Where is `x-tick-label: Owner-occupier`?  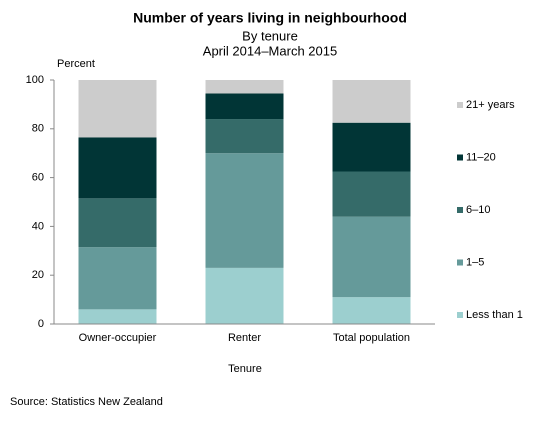 x-tick-label: Owner-occupier is located at coordinates (118, 338).